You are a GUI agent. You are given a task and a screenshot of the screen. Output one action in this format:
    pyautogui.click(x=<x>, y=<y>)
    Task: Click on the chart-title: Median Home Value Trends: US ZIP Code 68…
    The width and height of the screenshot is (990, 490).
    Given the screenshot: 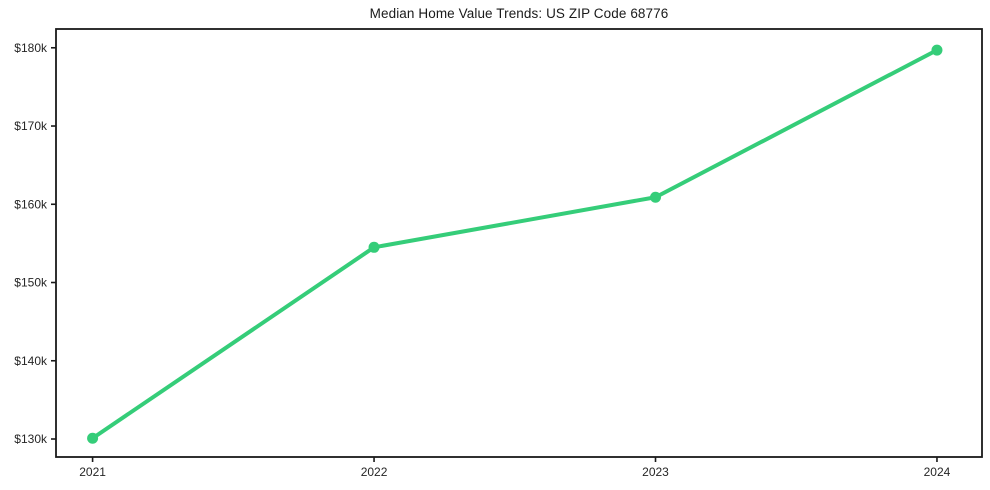 What is the action you would take?
    pyautogui.click(x=519, y=13)
    